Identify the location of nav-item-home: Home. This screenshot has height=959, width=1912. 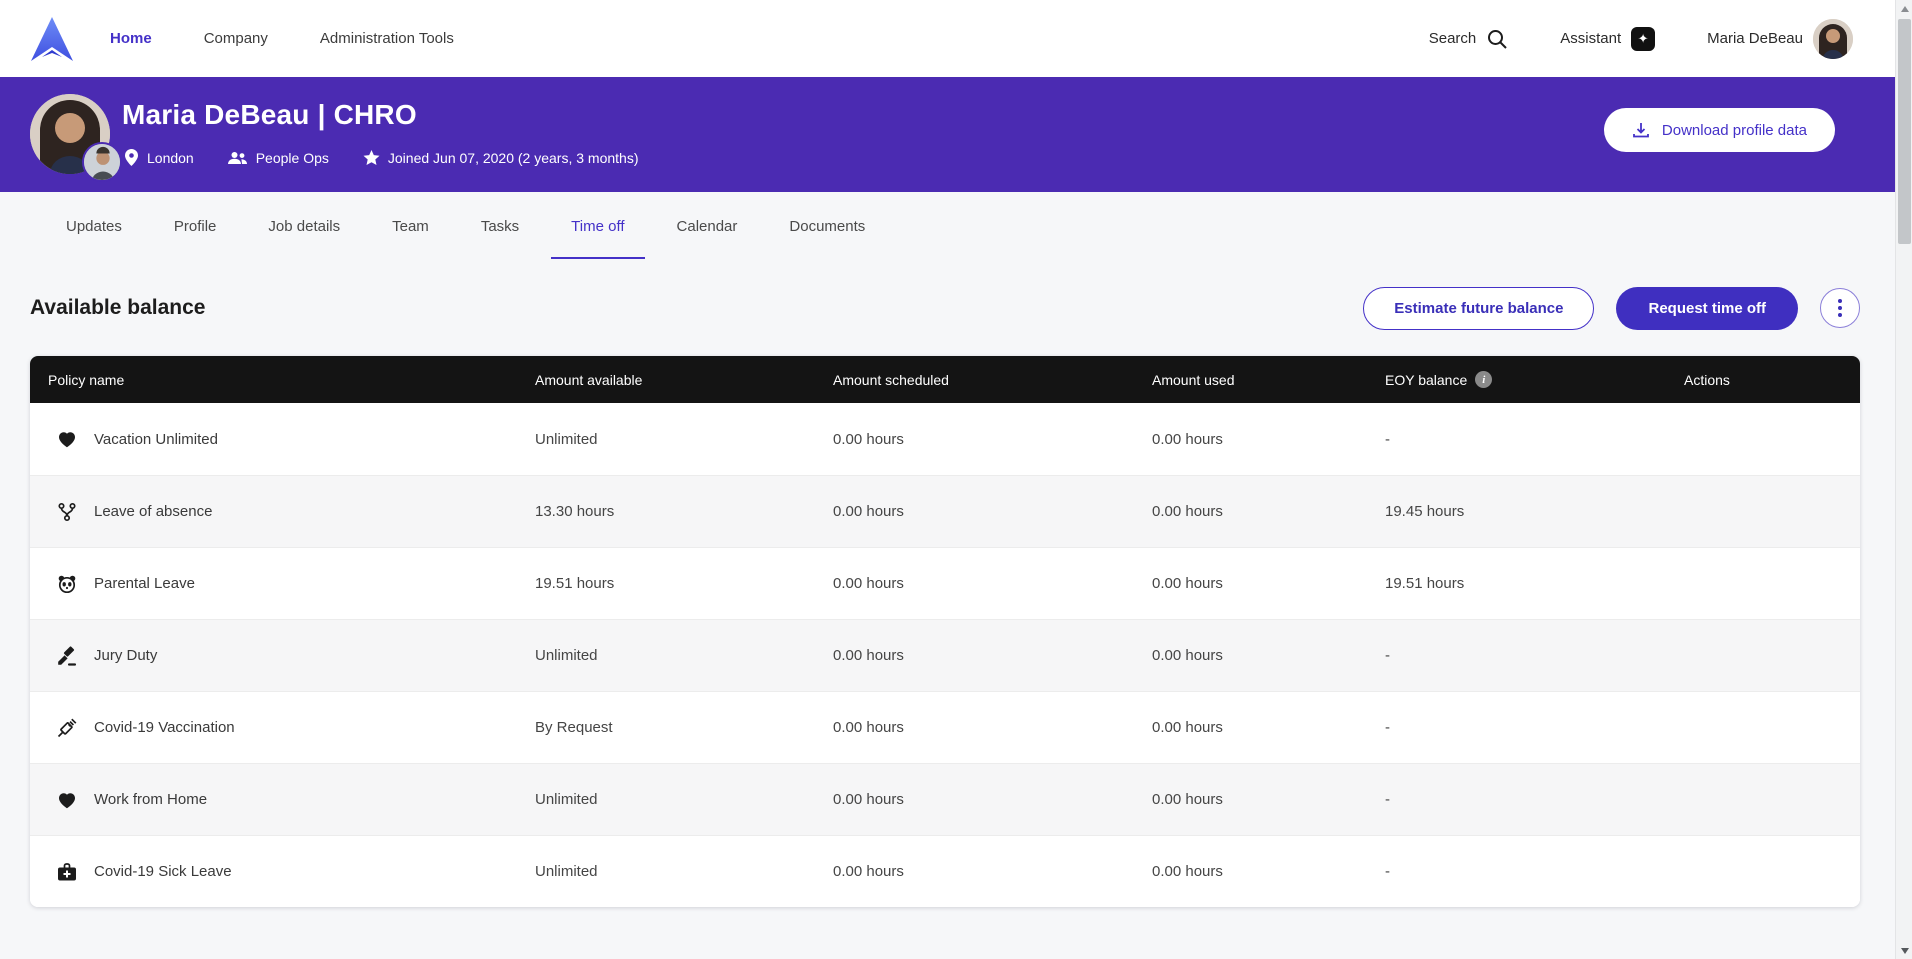
(131, 38).